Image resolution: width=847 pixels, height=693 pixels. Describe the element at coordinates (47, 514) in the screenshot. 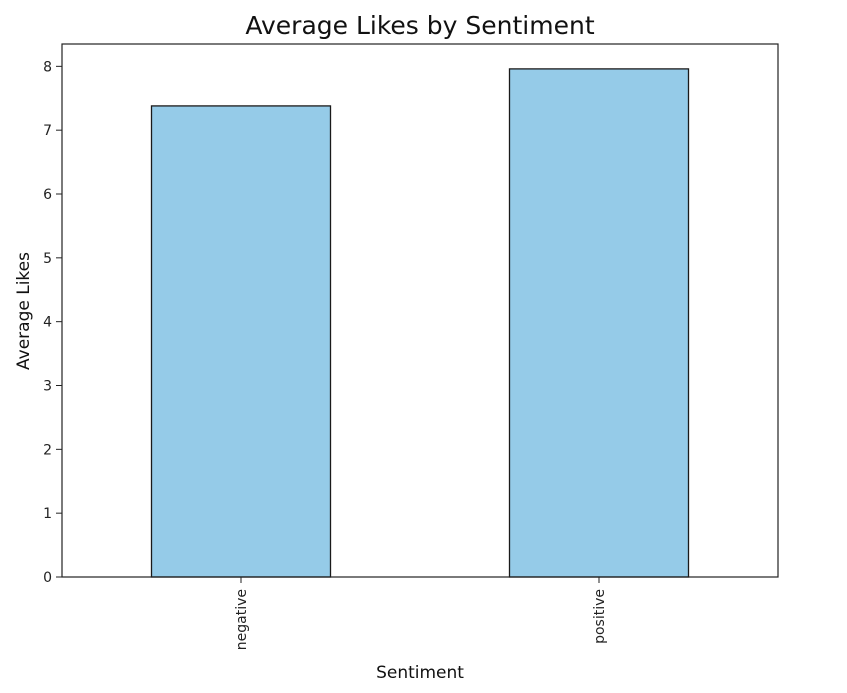

I see `y-tick-label: 1` at that location.